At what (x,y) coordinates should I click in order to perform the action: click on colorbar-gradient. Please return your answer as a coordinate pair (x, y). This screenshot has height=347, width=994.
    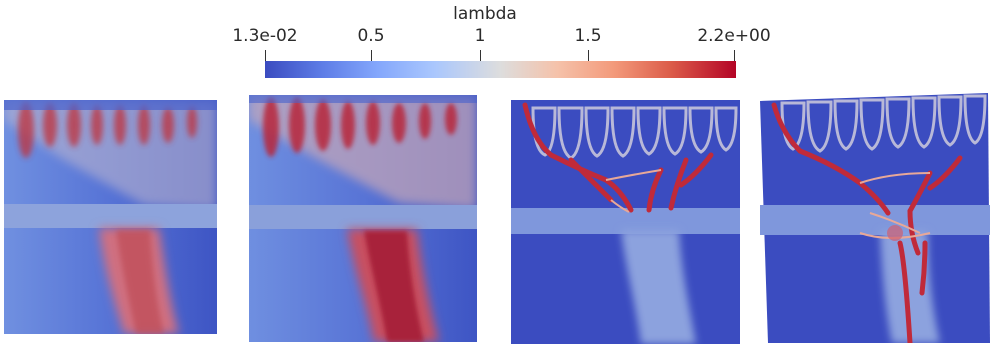
    Looking at the image, I should click on (500, 69).